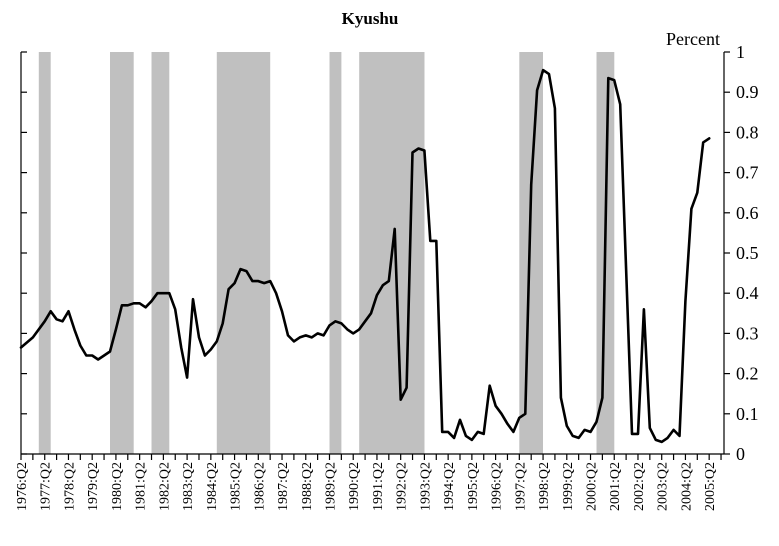  I want to click on x-tick-label: 2004:Q2, so click(686, 486).